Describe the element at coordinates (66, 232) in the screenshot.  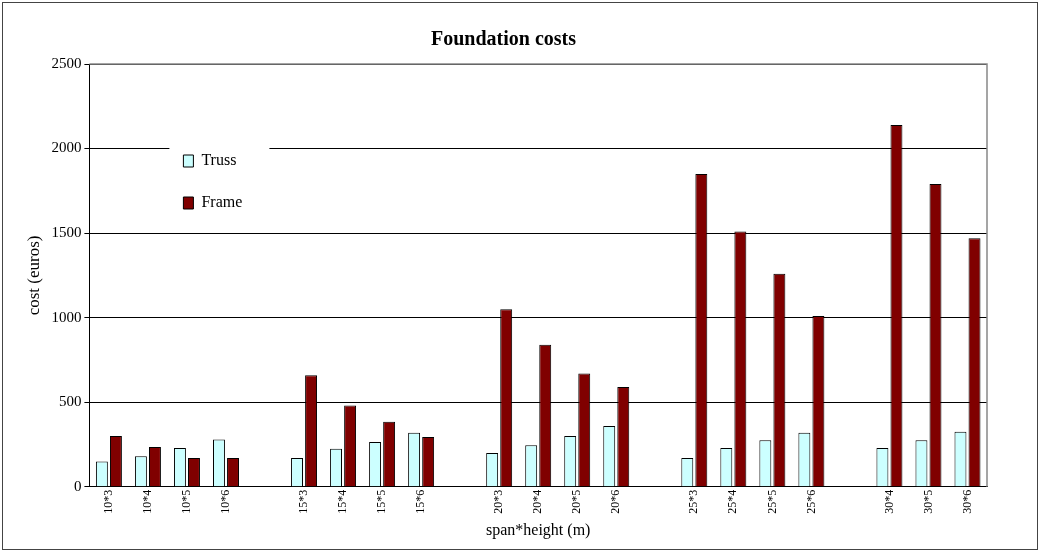
I see `y-tick-label: 1500` at that location.